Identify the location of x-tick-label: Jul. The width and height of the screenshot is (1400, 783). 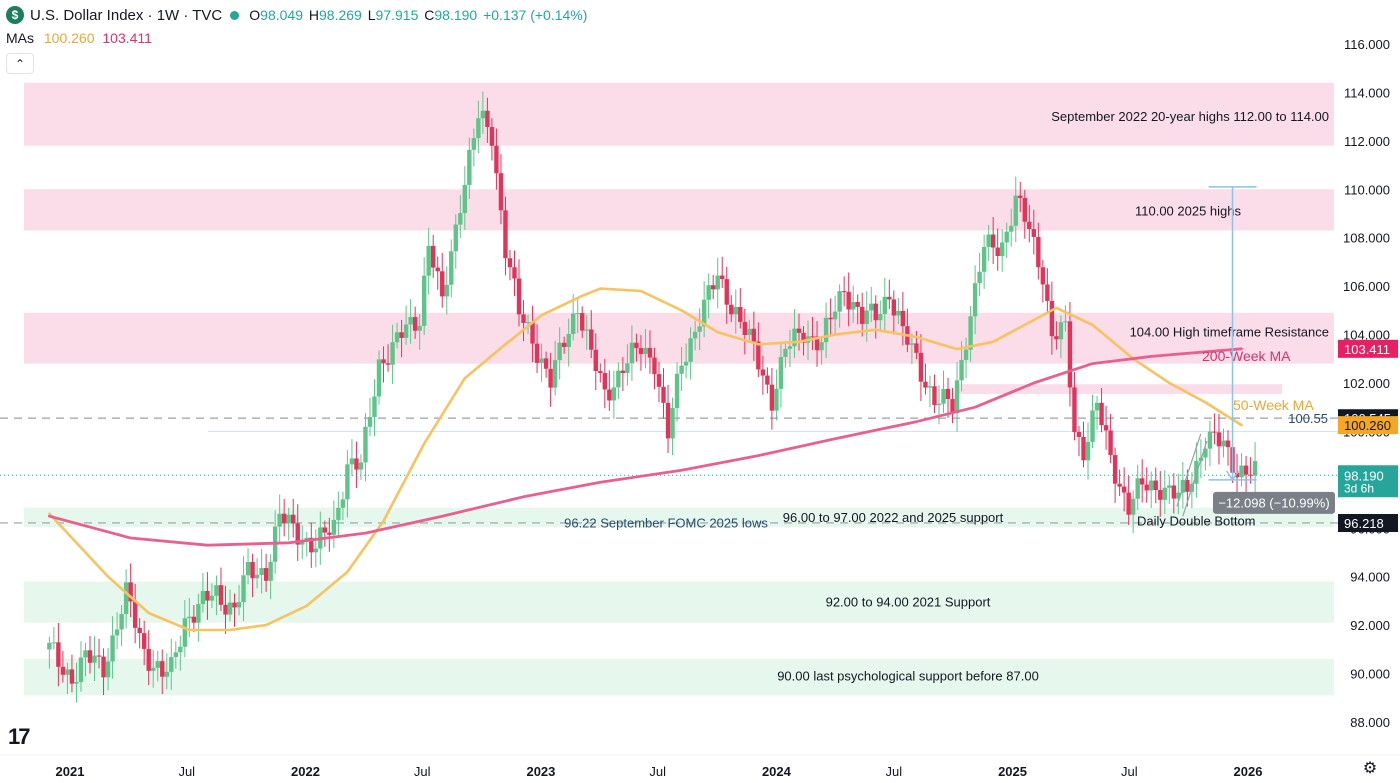
(1129, 771).